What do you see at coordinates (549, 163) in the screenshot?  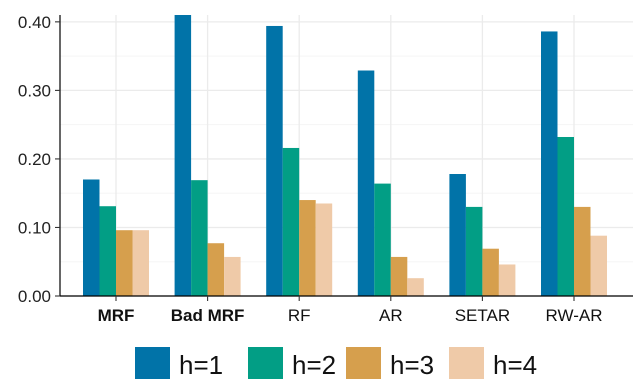 I see `bar-h=1-rw-ar` at bounding box center [549, 163].